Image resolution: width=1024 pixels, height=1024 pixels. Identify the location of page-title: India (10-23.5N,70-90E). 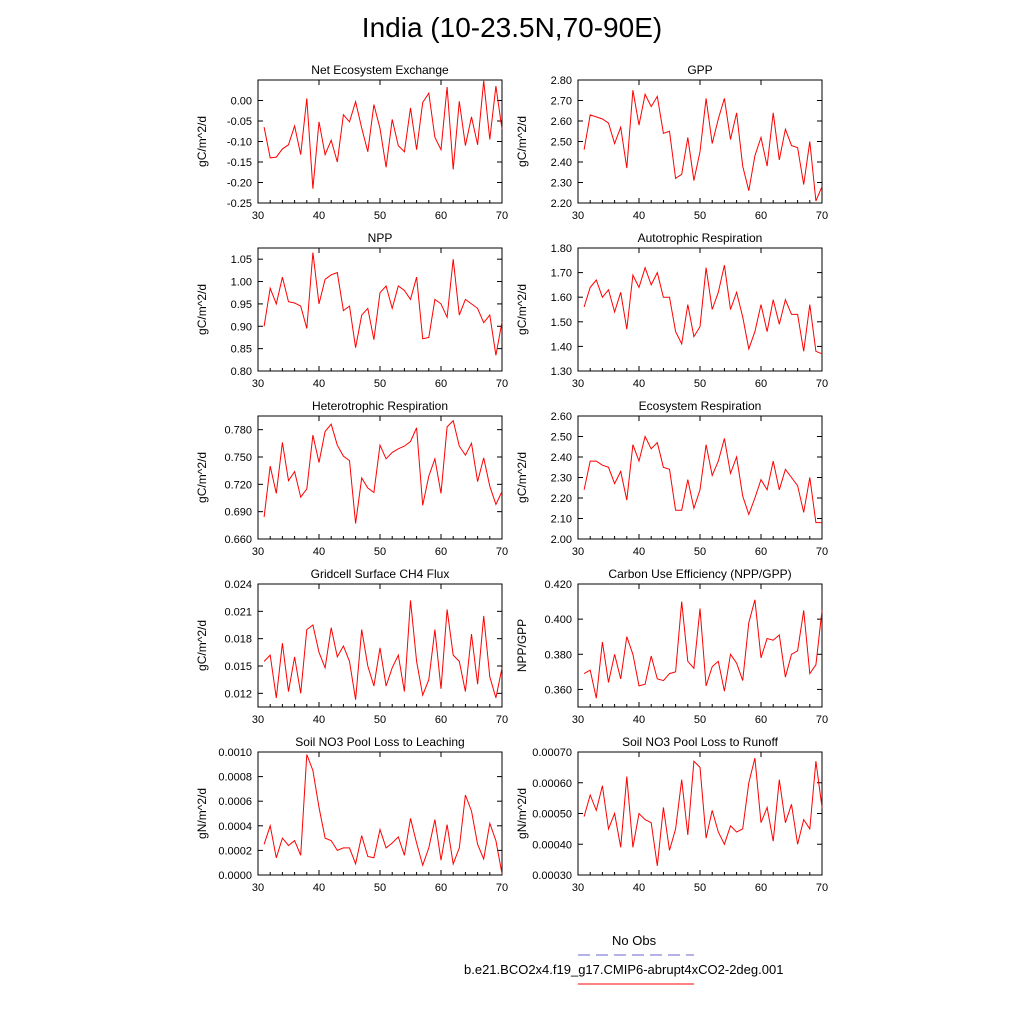
(512, 27).